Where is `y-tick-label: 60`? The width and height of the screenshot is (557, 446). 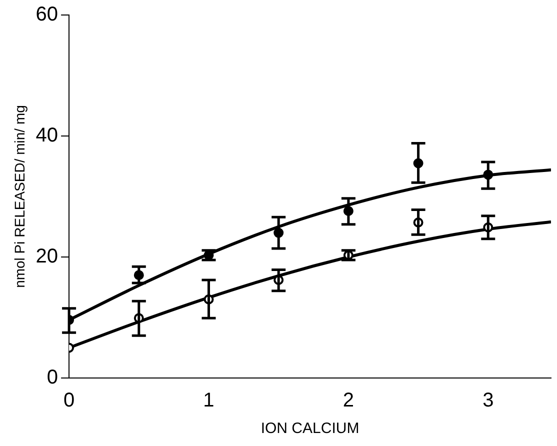
y-tick-label: 60 is located at coordinates (47, 15).